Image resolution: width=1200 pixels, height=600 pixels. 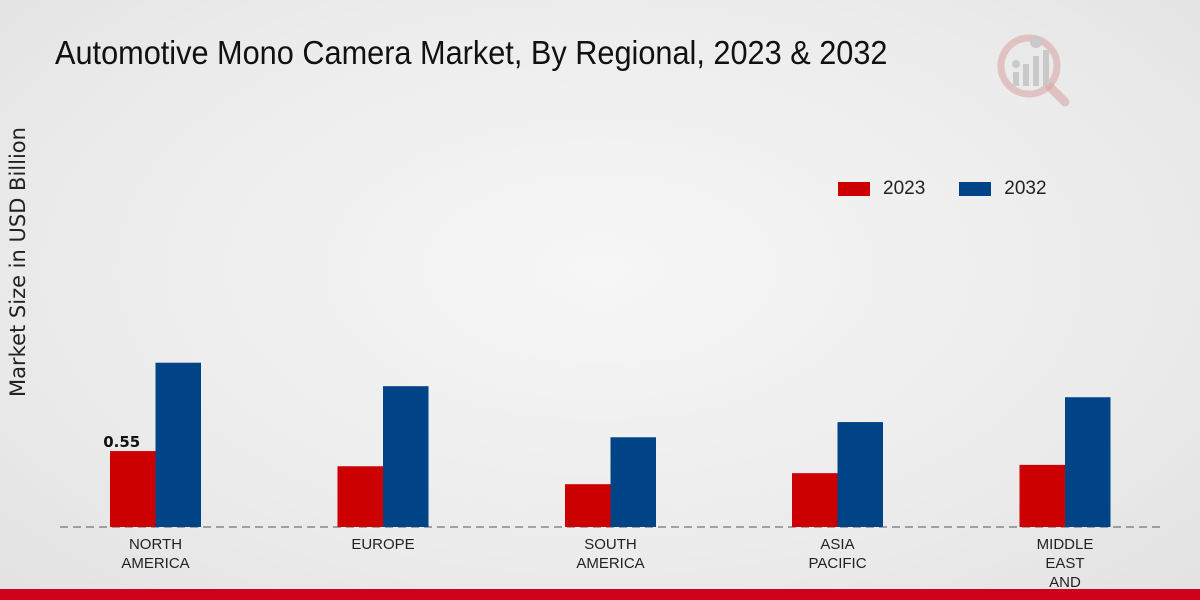 What do you see at coordinates (1003, 189) in the screenshot?
I see `legend-item-2032: 2032` at bounding box center [1003, 189].